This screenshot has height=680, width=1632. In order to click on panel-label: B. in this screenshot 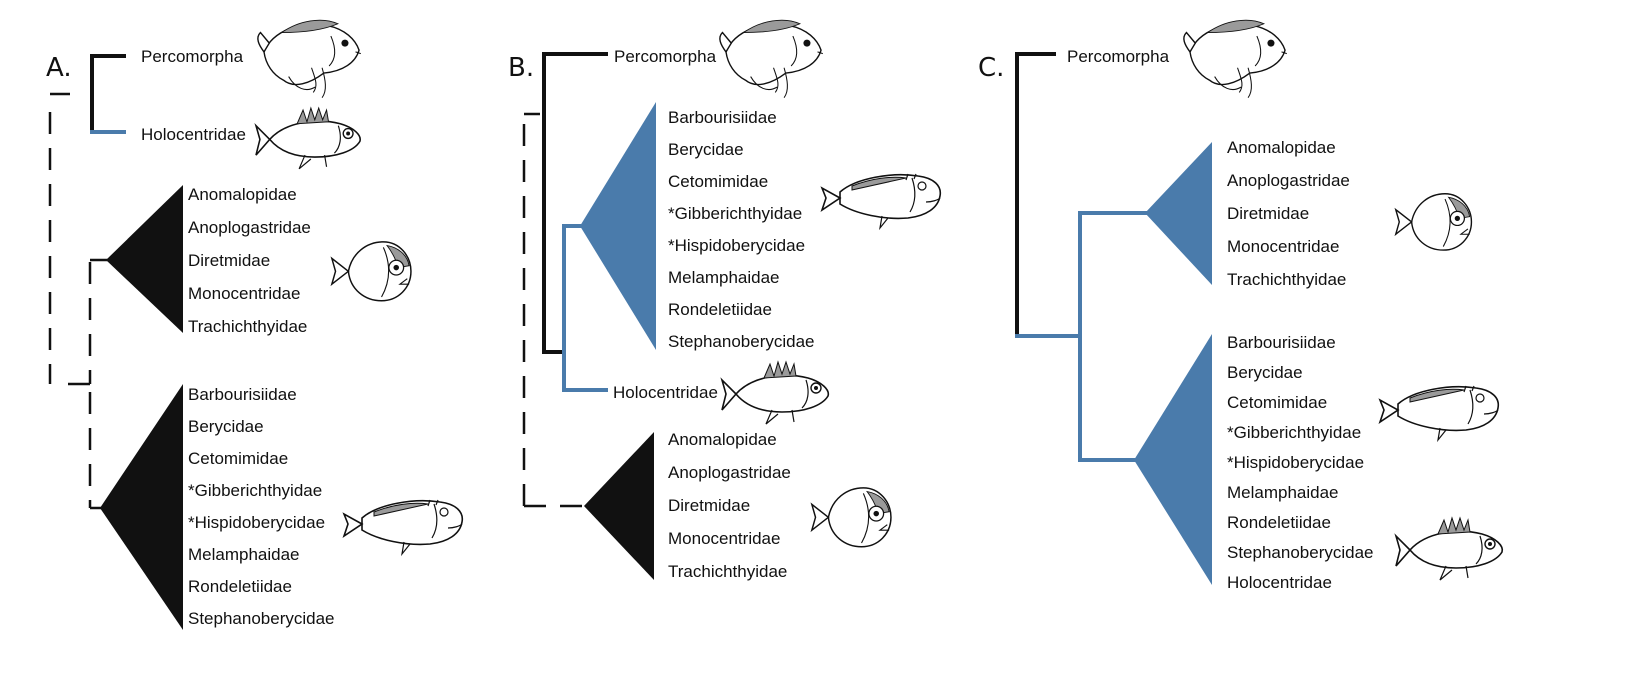, I will do `click(521, 68)`.